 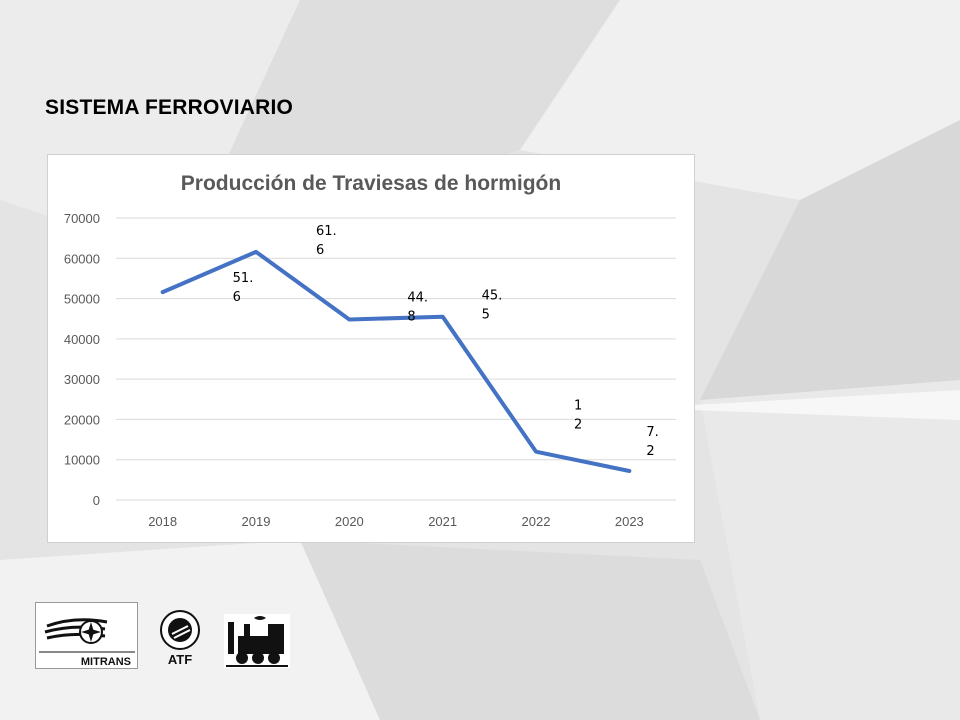 I want to click on y-tick-label: 0, so click(x=96, y=500).